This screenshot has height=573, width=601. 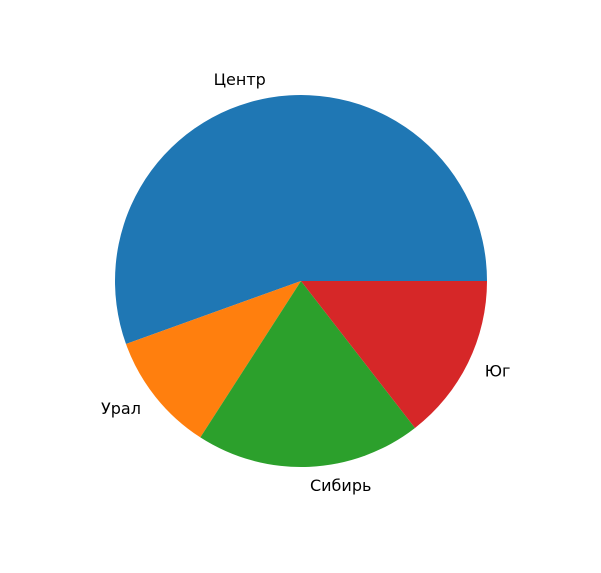 What do you see at coordinates (240, 79) in the screenshot?
I see `slice-label-0: Центр` at bounding box center [240, 79].